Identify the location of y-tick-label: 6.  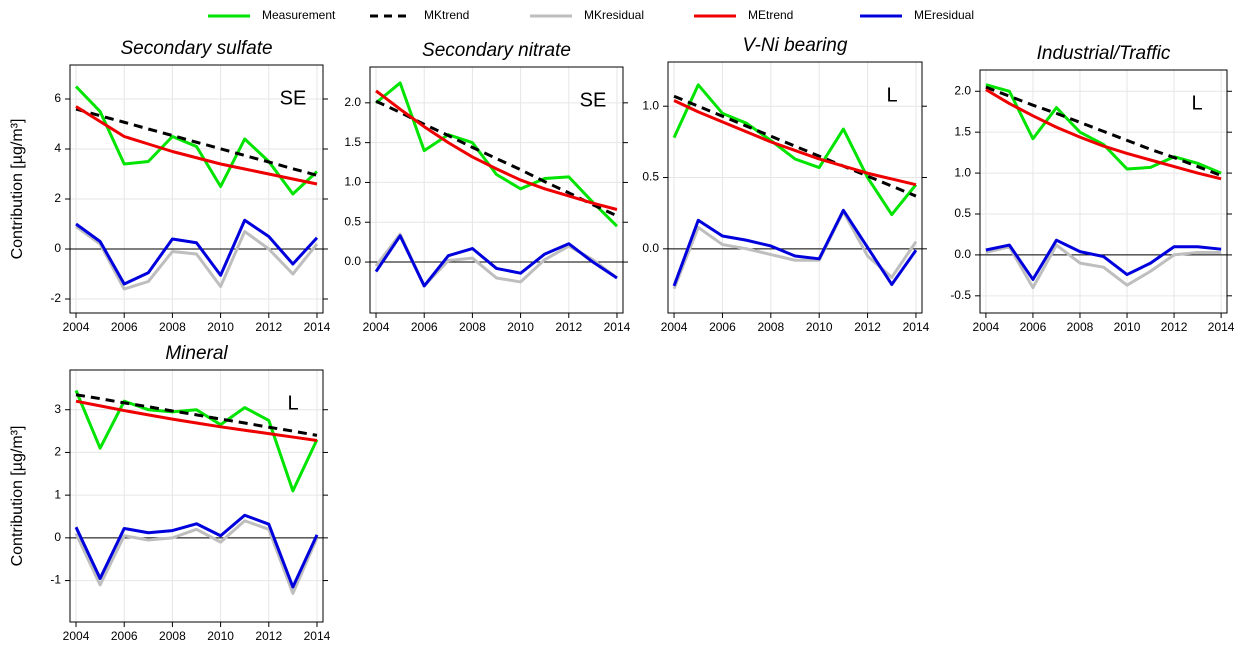
(57, 98).